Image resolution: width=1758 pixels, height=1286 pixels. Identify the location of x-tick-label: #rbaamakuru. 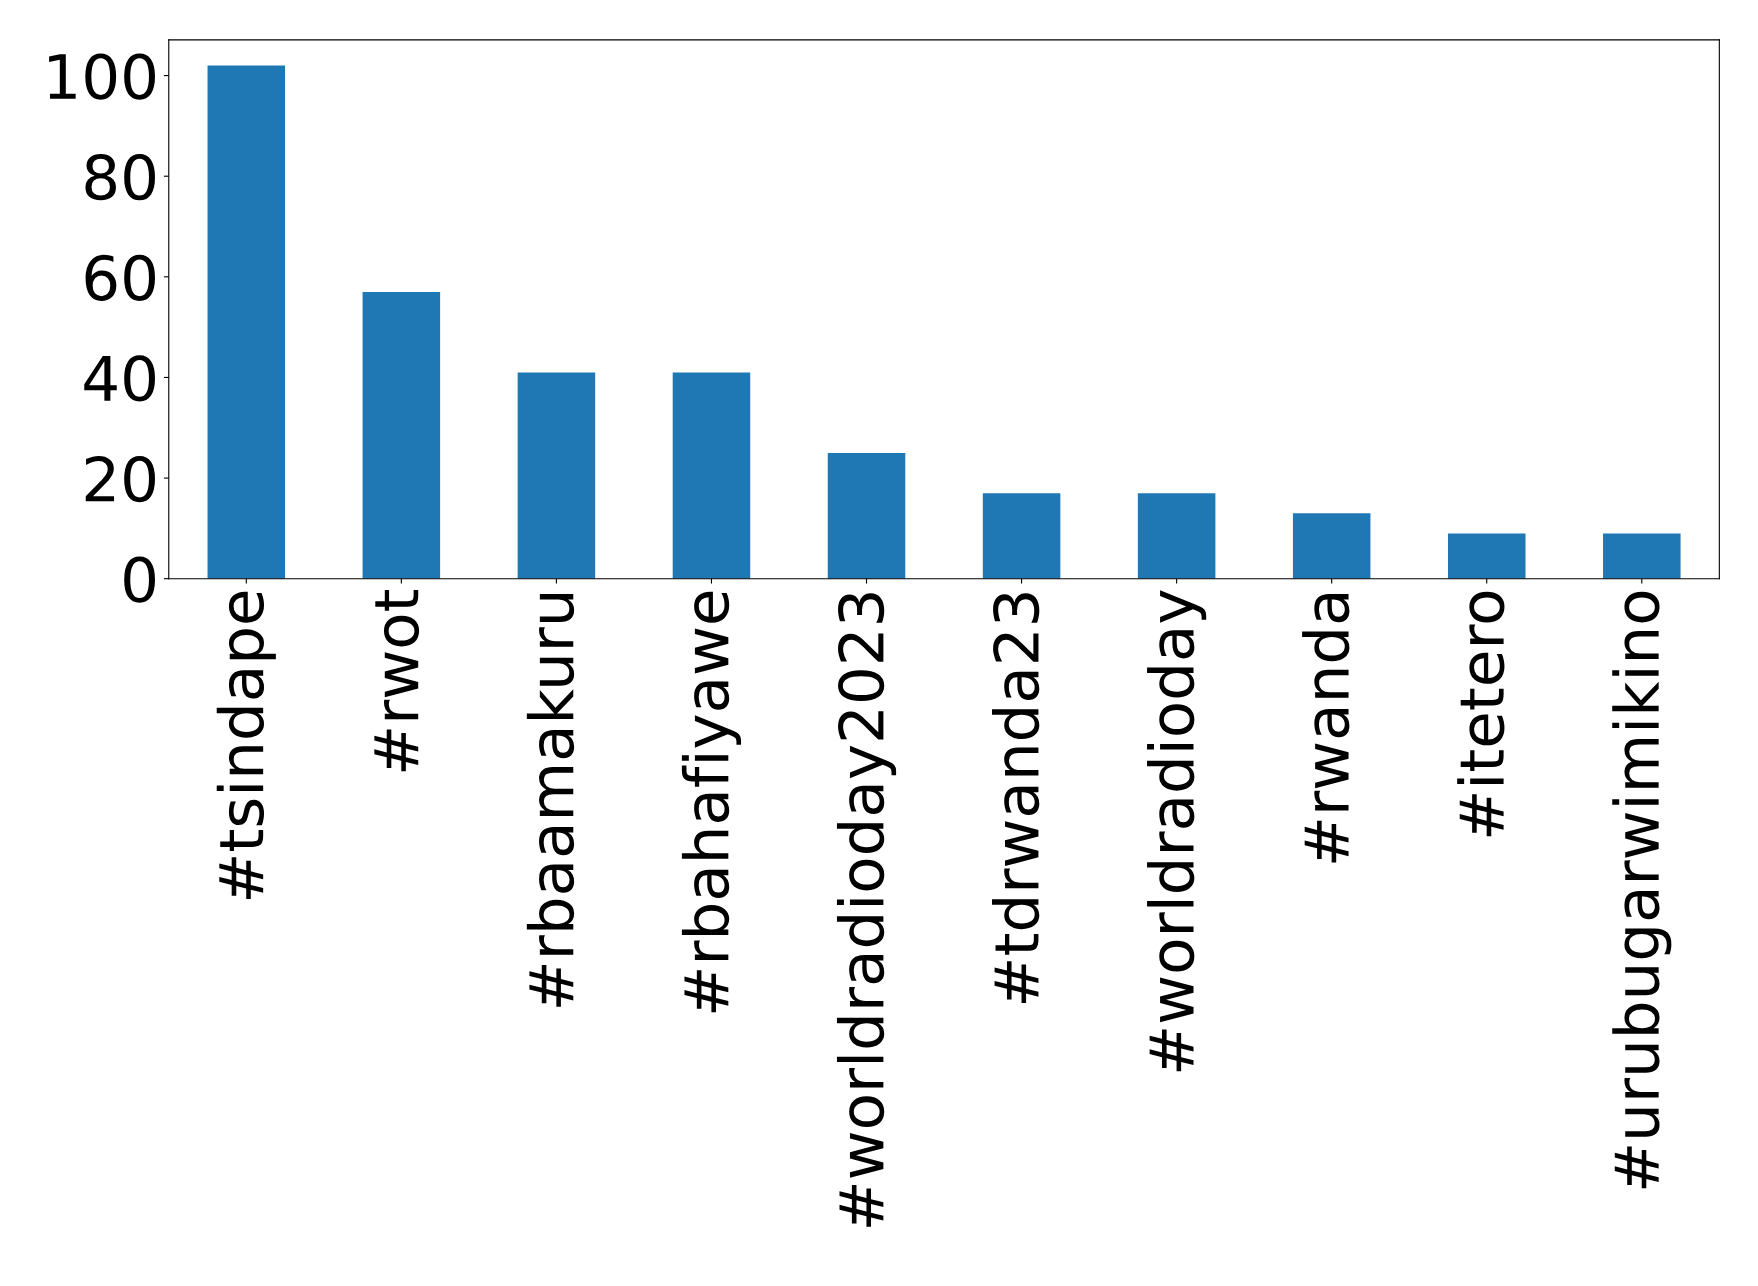
(550, 800).